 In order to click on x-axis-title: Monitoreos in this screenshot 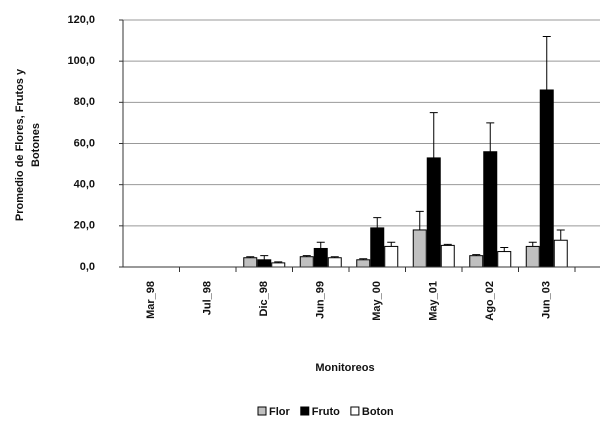, I will do `click(344, 368)`.